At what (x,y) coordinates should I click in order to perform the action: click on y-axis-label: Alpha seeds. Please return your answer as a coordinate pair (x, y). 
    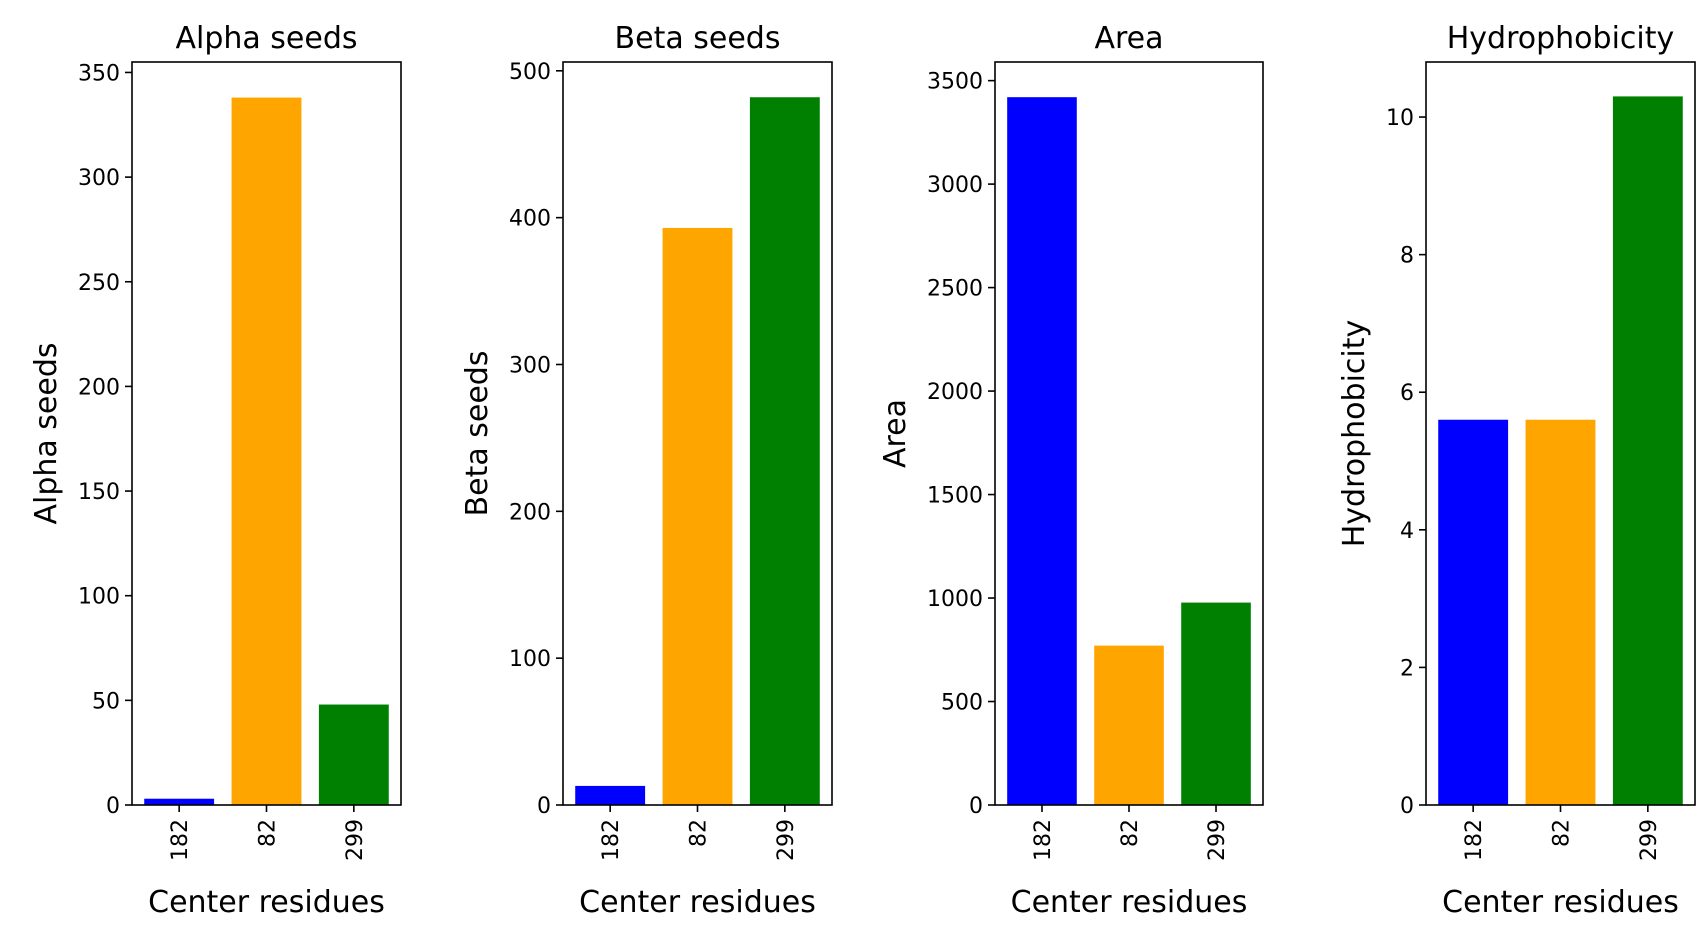
    Looking at the image, I should click on (46, 433).